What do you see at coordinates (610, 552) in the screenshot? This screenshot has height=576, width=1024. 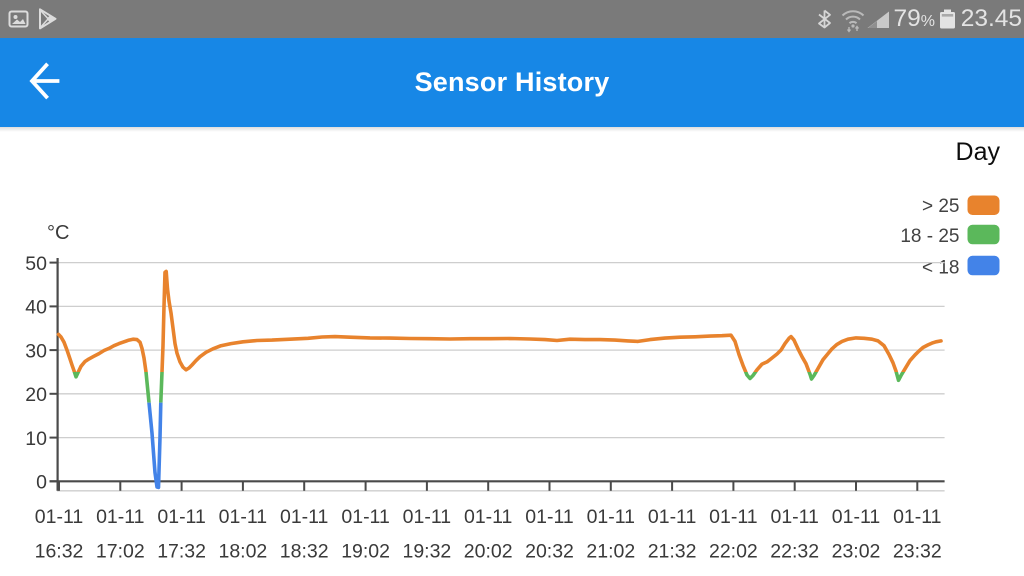 I see `svg-text: 21:02` at bounding box center [610, 552].